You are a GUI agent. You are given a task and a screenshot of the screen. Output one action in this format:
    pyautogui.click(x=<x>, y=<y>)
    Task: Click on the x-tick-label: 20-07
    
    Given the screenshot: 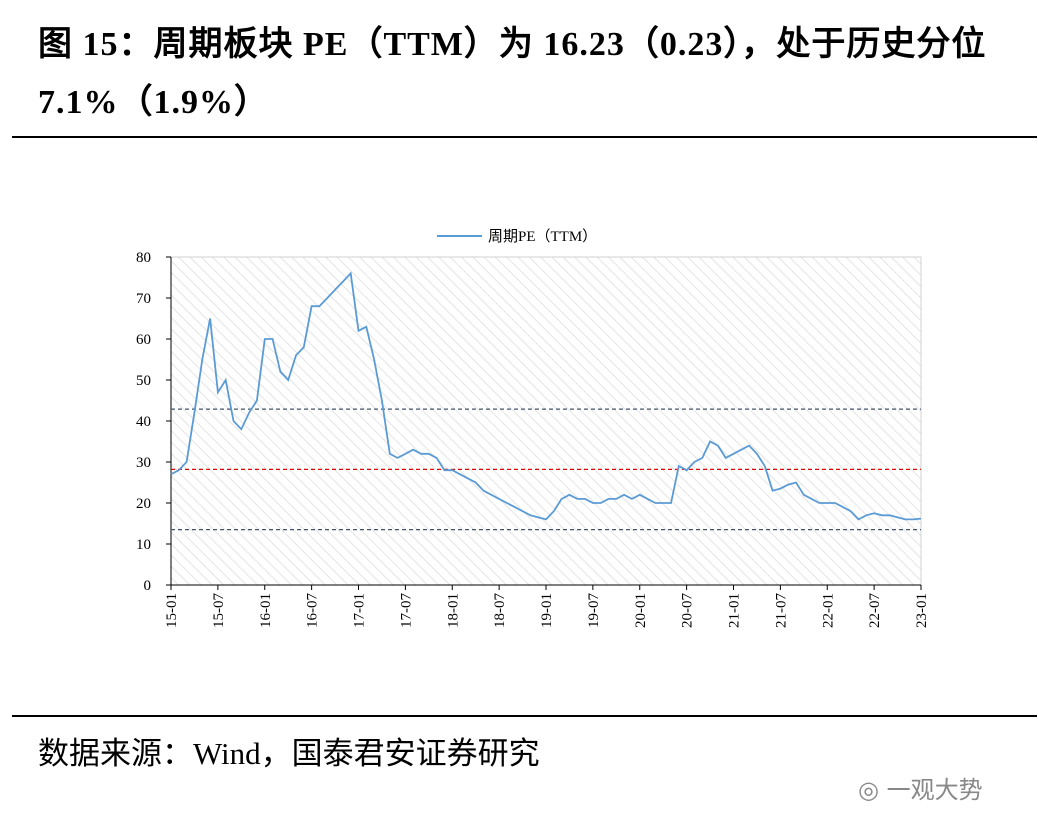 What is the action you would take?
    pyautogui.click(x=688, y=610)
    